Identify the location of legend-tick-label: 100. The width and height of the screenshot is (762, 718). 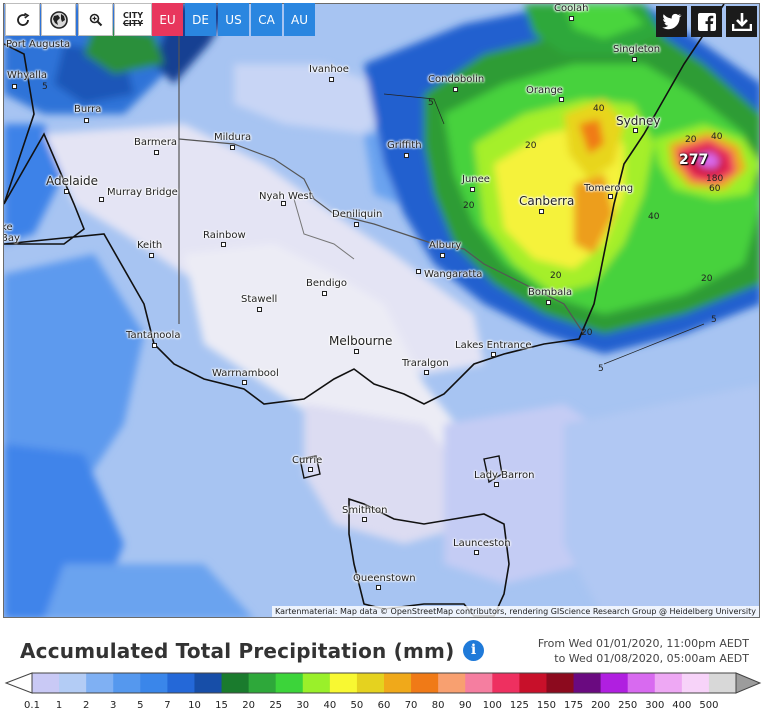
(492, 705).